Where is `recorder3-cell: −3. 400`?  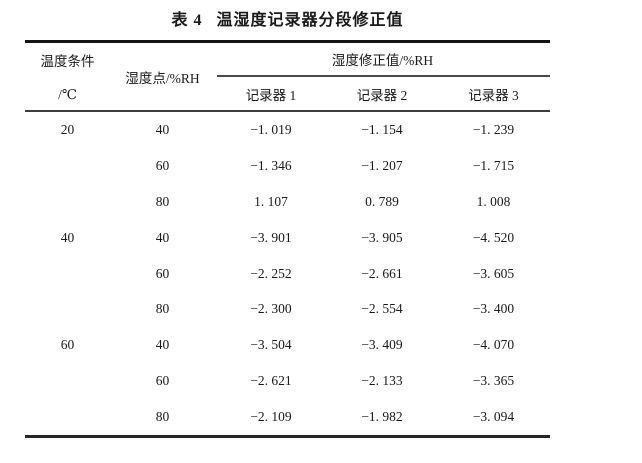 recorder3-cell: −3. 400 is located at coordinates (493, 309).